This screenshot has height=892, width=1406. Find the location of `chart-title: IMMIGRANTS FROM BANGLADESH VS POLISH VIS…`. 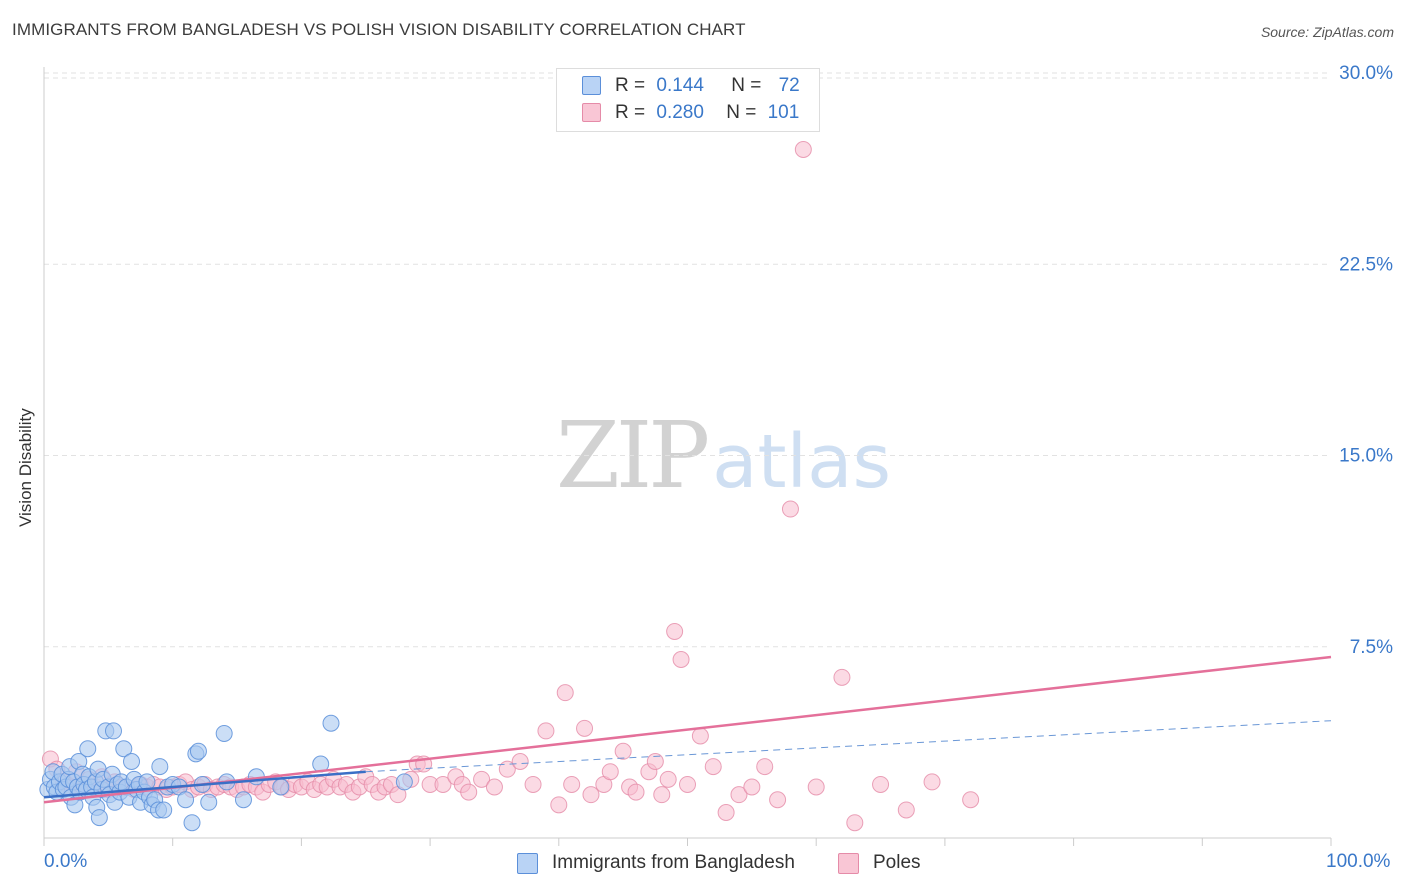

chart-title: IMMIGRANTS FROM BANGLADESH VS POLISH VIS… is located at coordinates (379, 29).